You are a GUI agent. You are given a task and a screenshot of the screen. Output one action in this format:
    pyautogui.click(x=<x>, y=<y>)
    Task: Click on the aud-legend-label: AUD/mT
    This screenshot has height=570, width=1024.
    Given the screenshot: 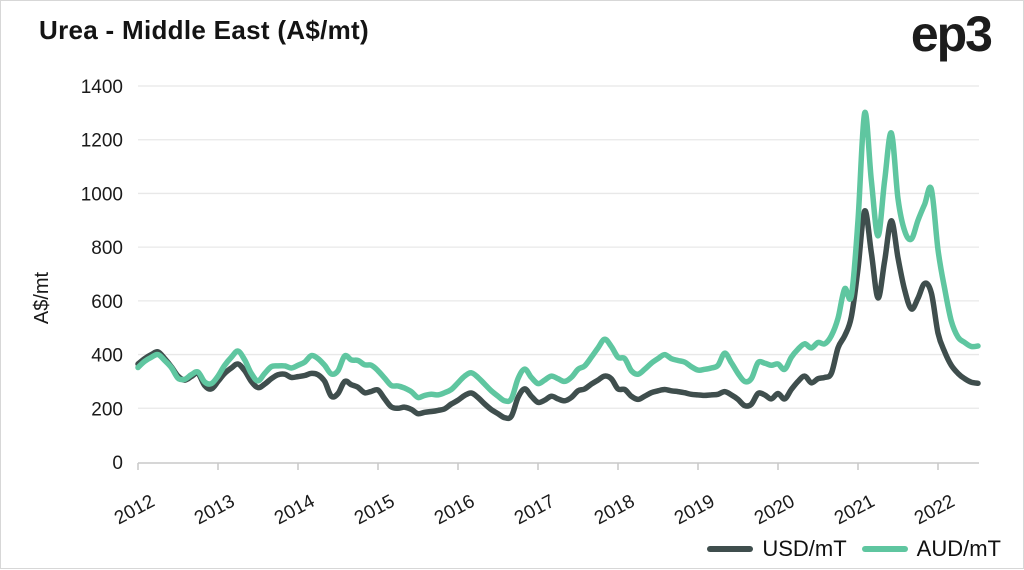 What is the action you would take?
    pyautogui.click(x=958, y=548)
    